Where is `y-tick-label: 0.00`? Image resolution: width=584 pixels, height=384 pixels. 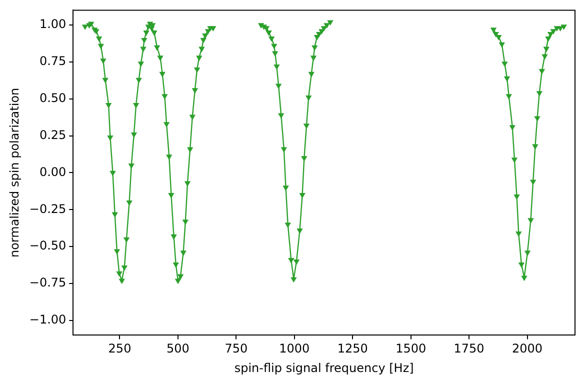 y-tick-label: 0.00 is located at coordinates (52, 171).